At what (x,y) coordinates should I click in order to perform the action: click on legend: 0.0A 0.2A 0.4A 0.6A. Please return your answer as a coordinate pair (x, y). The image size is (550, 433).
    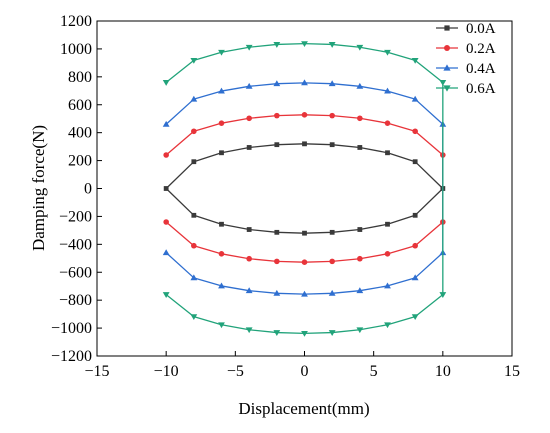
    Looking at the image, I should click on (466, 59).